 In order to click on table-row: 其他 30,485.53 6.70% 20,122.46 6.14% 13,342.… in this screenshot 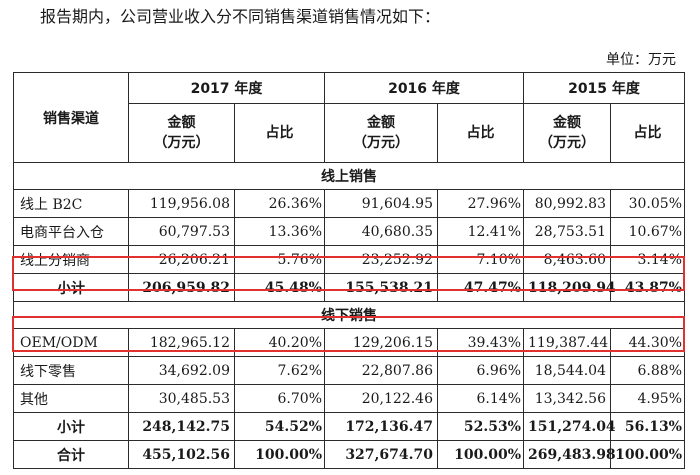, I will do `click(349, 398)`.